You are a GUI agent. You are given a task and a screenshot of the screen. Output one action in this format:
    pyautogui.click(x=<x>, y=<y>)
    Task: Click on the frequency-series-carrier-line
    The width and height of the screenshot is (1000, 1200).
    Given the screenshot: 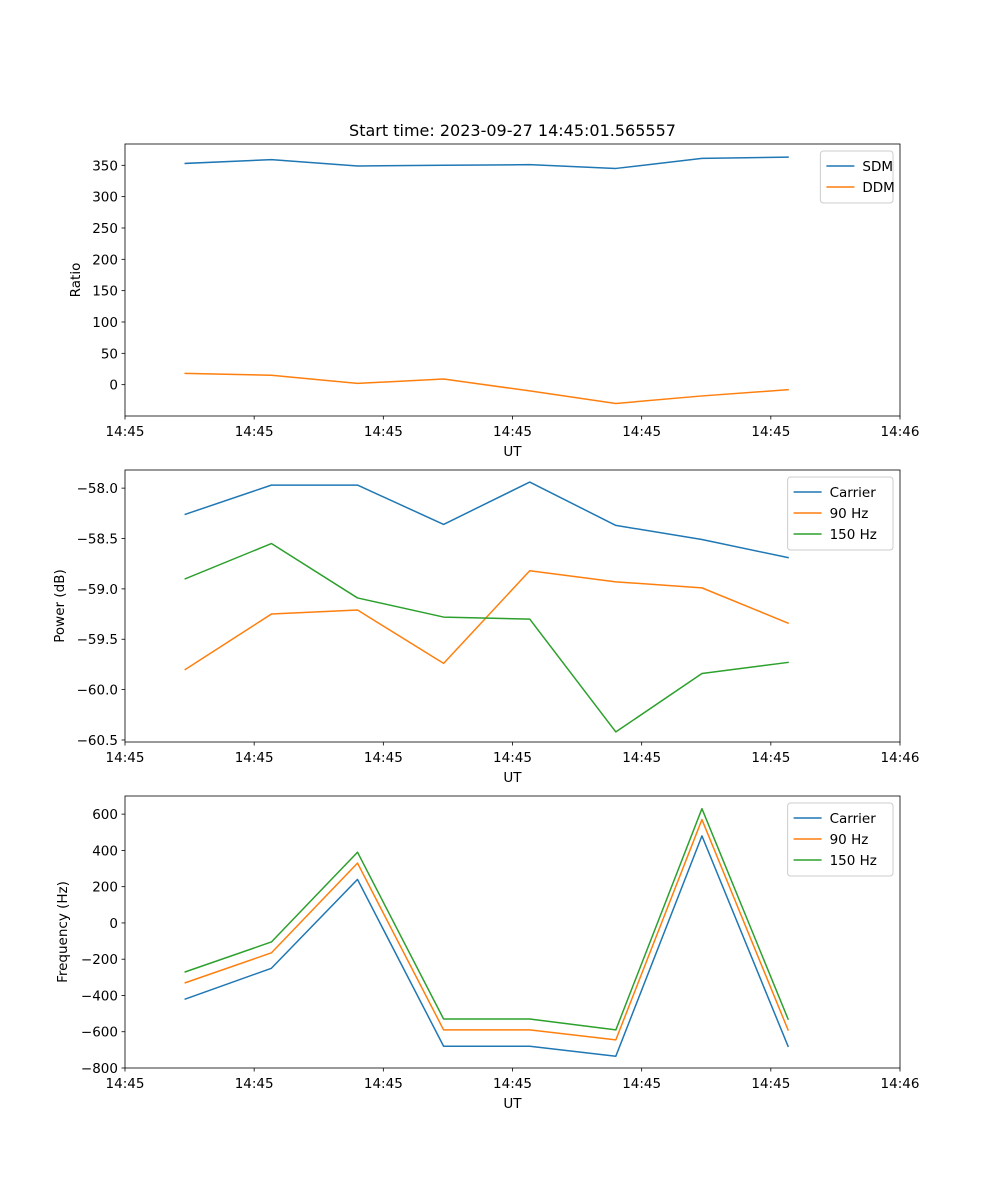 What is the action you would take?
    pyautogui.click(x=487, y=946)
    